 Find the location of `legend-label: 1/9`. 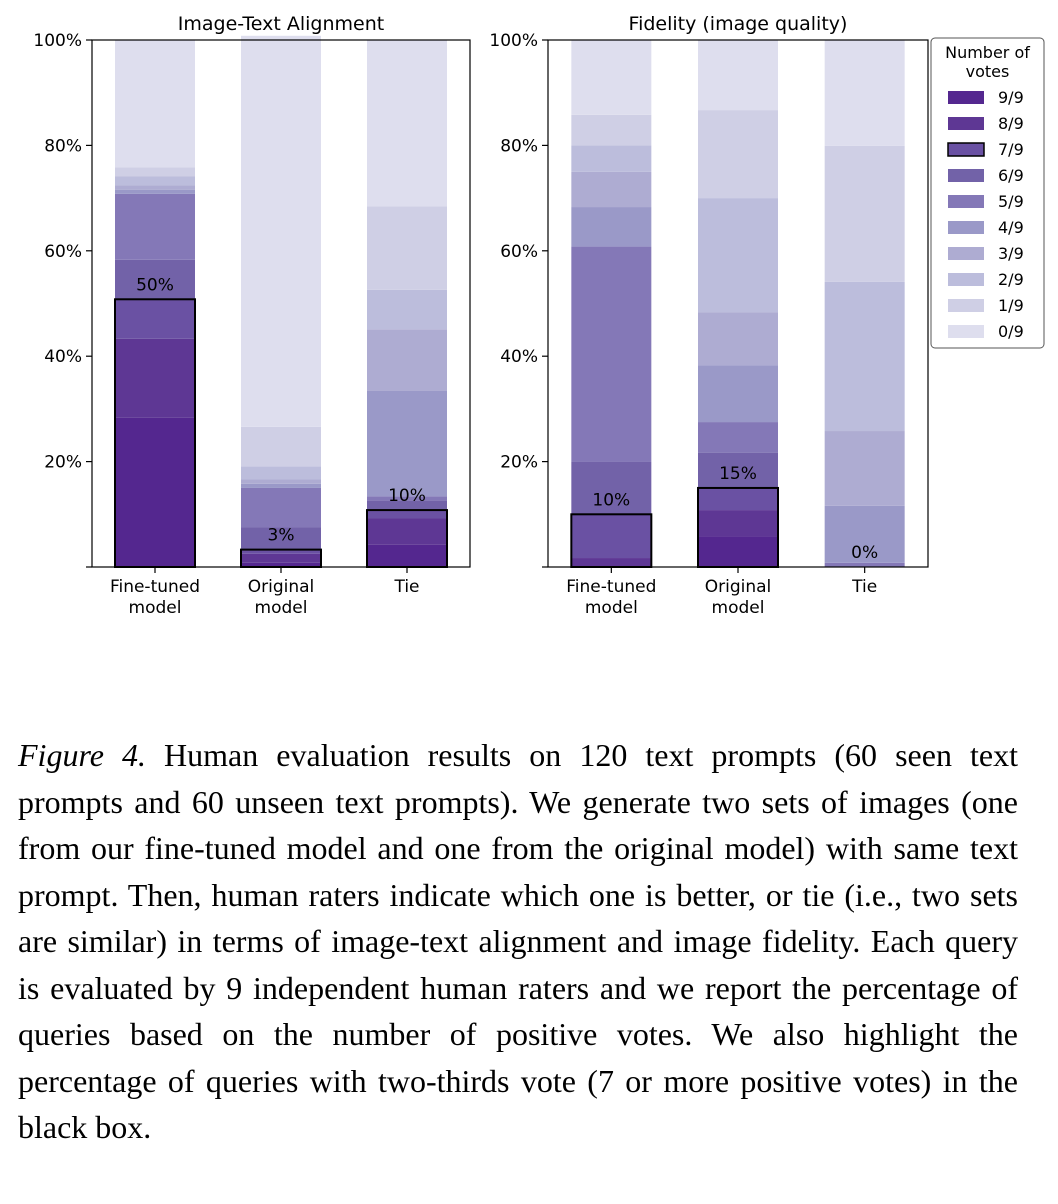

legend-label: 1/9 is located at coordinates (1011, 305).